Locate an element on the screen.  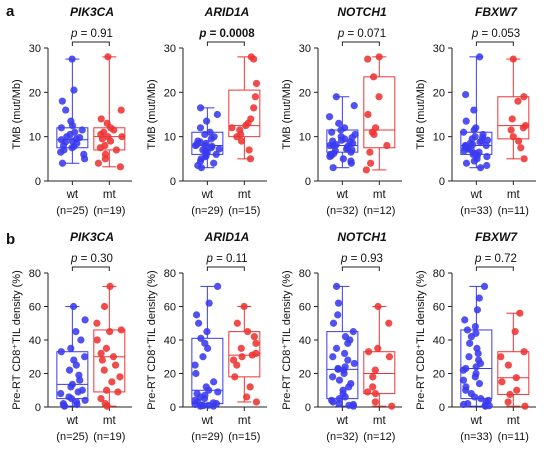
y-axis-label: TMB (mut/Mb) is located at coordinates (152, 114).